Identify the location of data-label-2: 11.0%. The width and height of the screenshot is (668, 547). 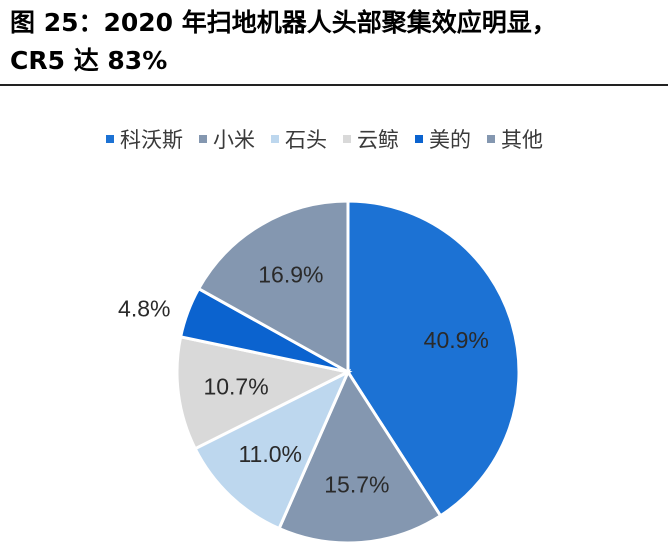
(270, 454).